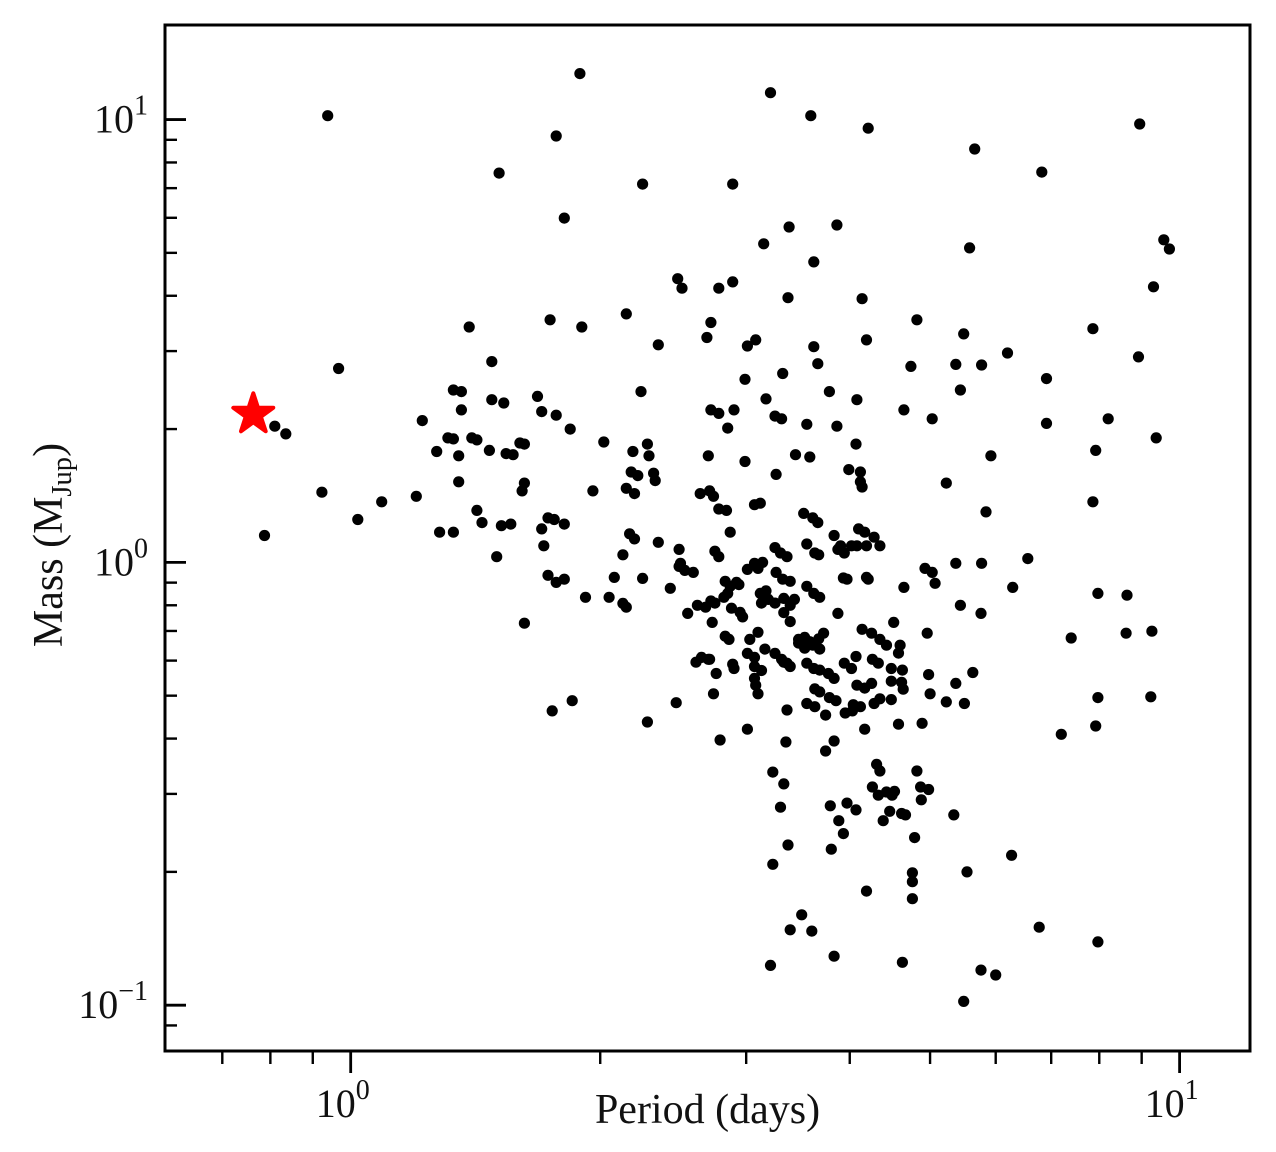 The height and width of the screenshot is (1152, 1276). I want to click on y-axis-label-close: ), so click(48, 449).